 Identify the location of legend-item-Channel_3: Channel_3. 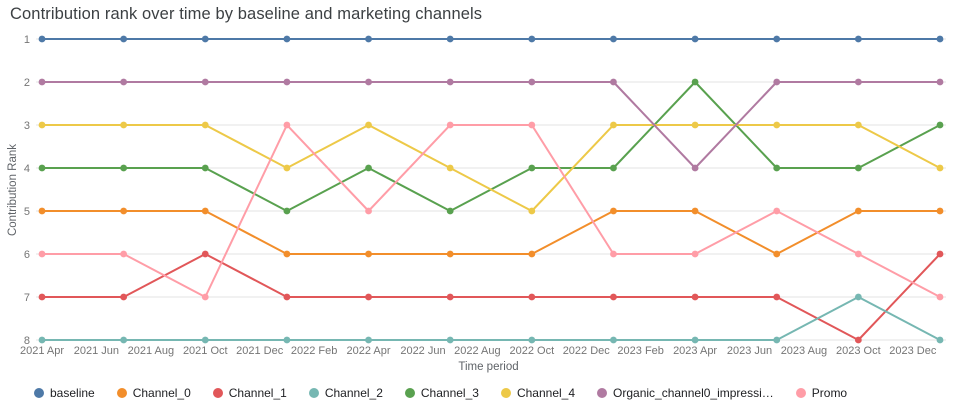
(441, 393).